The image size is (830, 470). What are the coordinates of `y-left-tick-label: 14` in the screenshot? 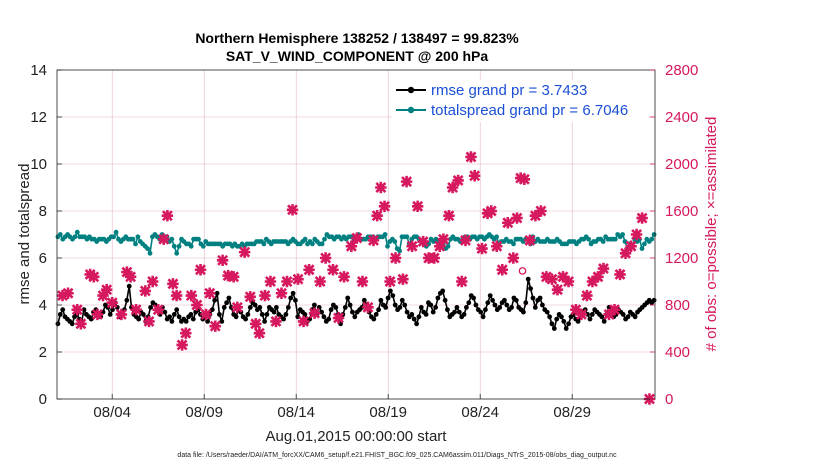 It's located at (38, 70).